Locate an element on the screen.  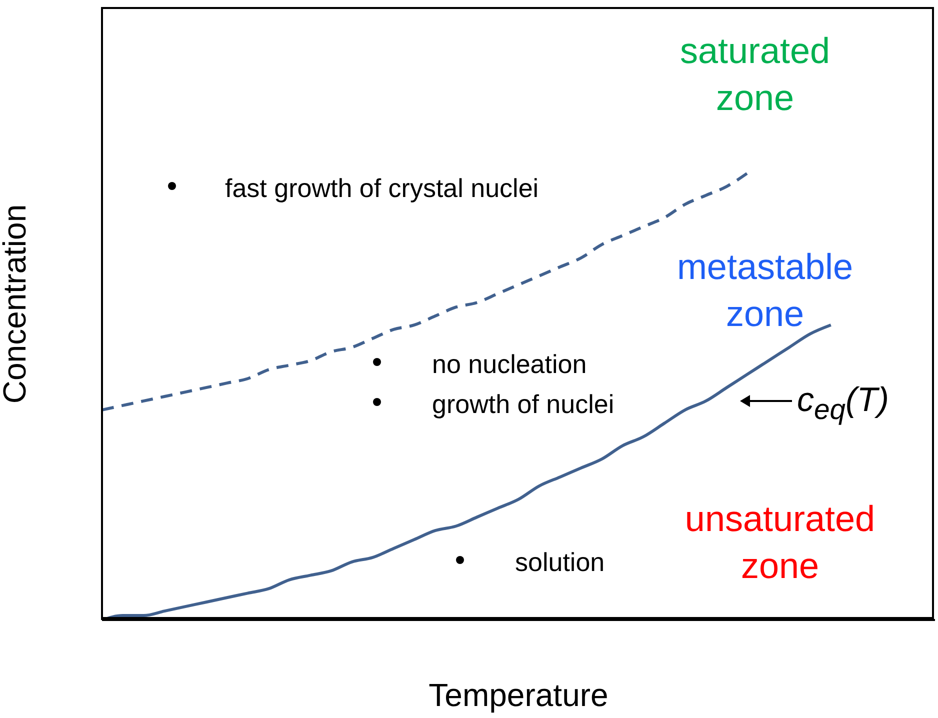
text: saturated zone is located at coordinates (755, 74).